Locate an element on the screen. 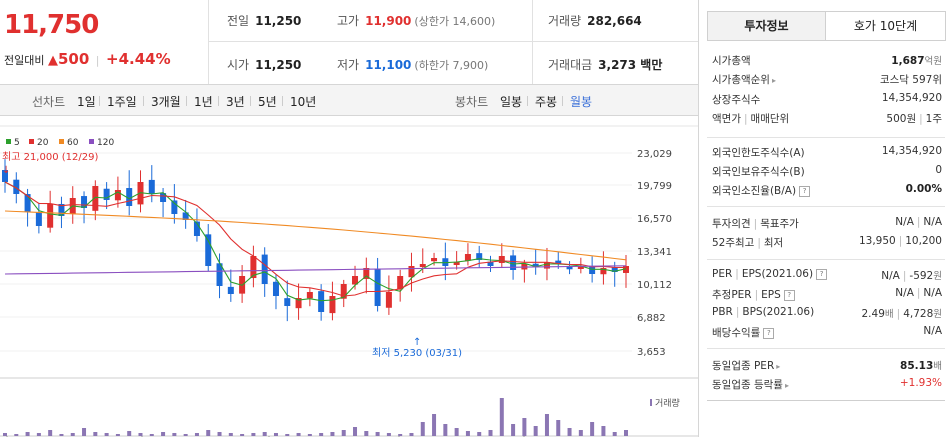 This screenshot has height=441, width=952. y-tick-label: 19,799 is located at coordinates (654, 186).